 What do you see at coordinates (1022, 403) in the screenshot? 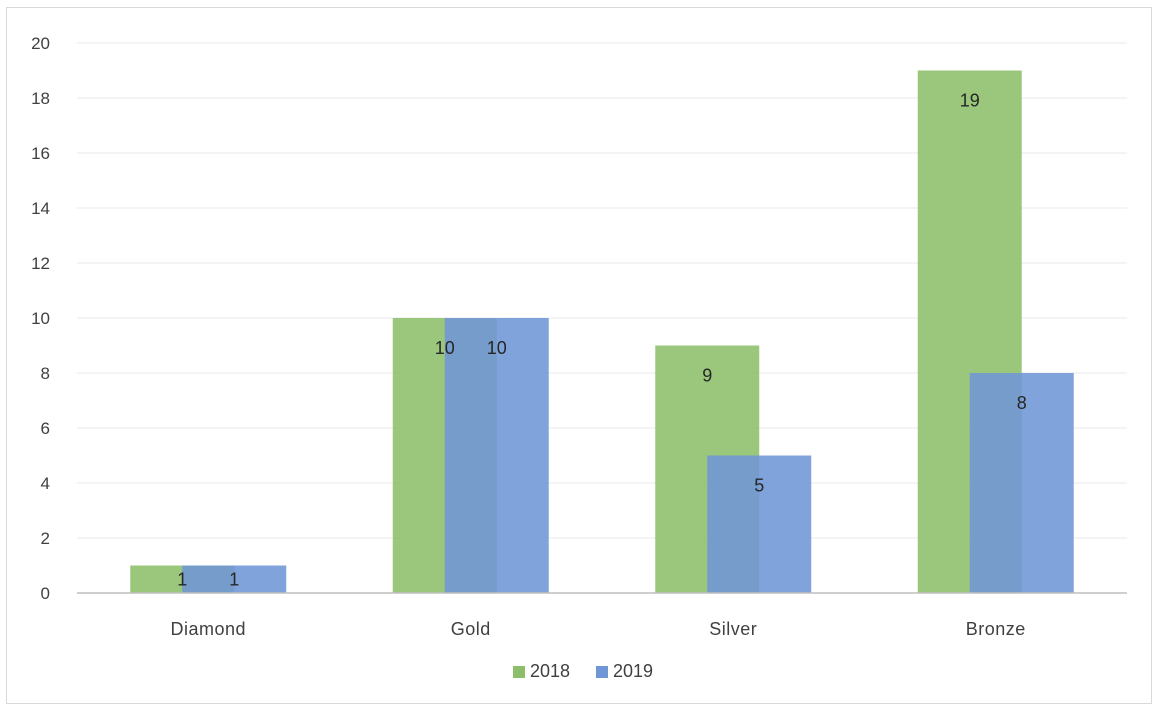
I see `data-label: 8` at bounding box center [1022, 403].